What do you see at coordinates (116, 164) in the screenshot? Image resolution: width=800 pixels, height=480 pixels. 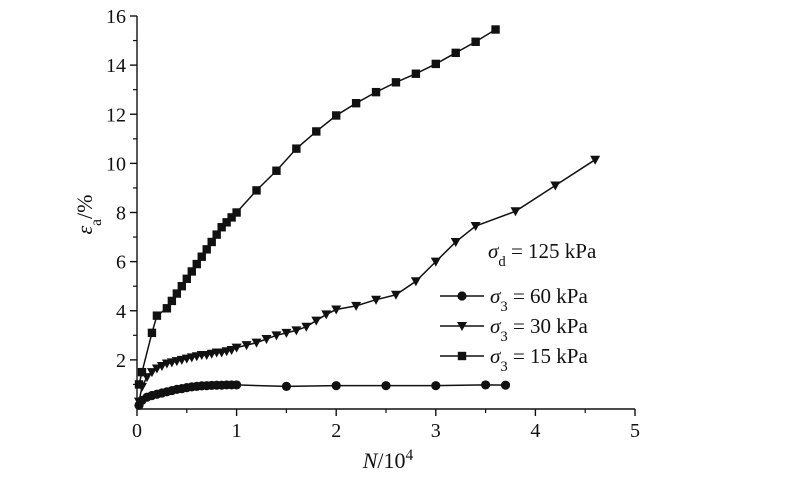 I see `y-tick-label: 10` at bounding box center [116, 164].